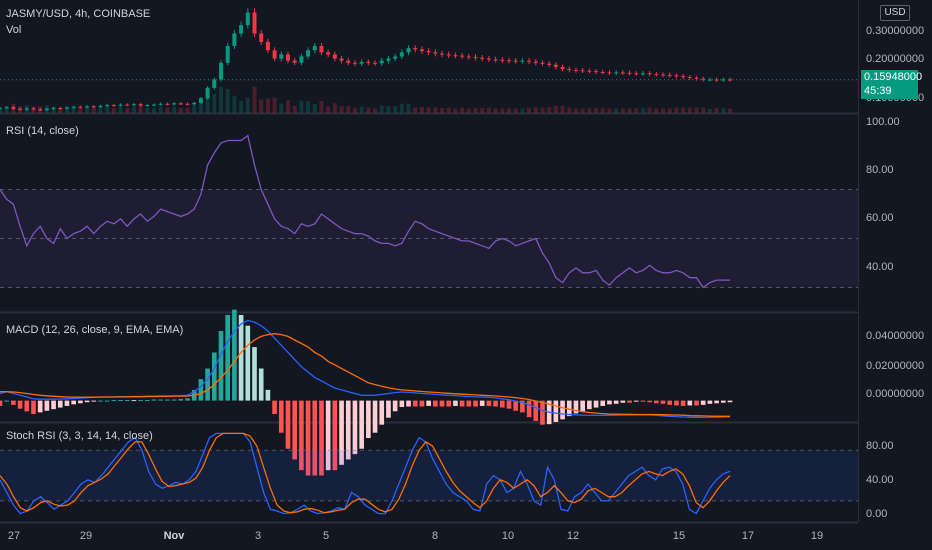 The image size is (932, 550). Describe the element at coordinates (880, 218) in the screenshot. I see `rsi-tick-60: 60.00` at that location.